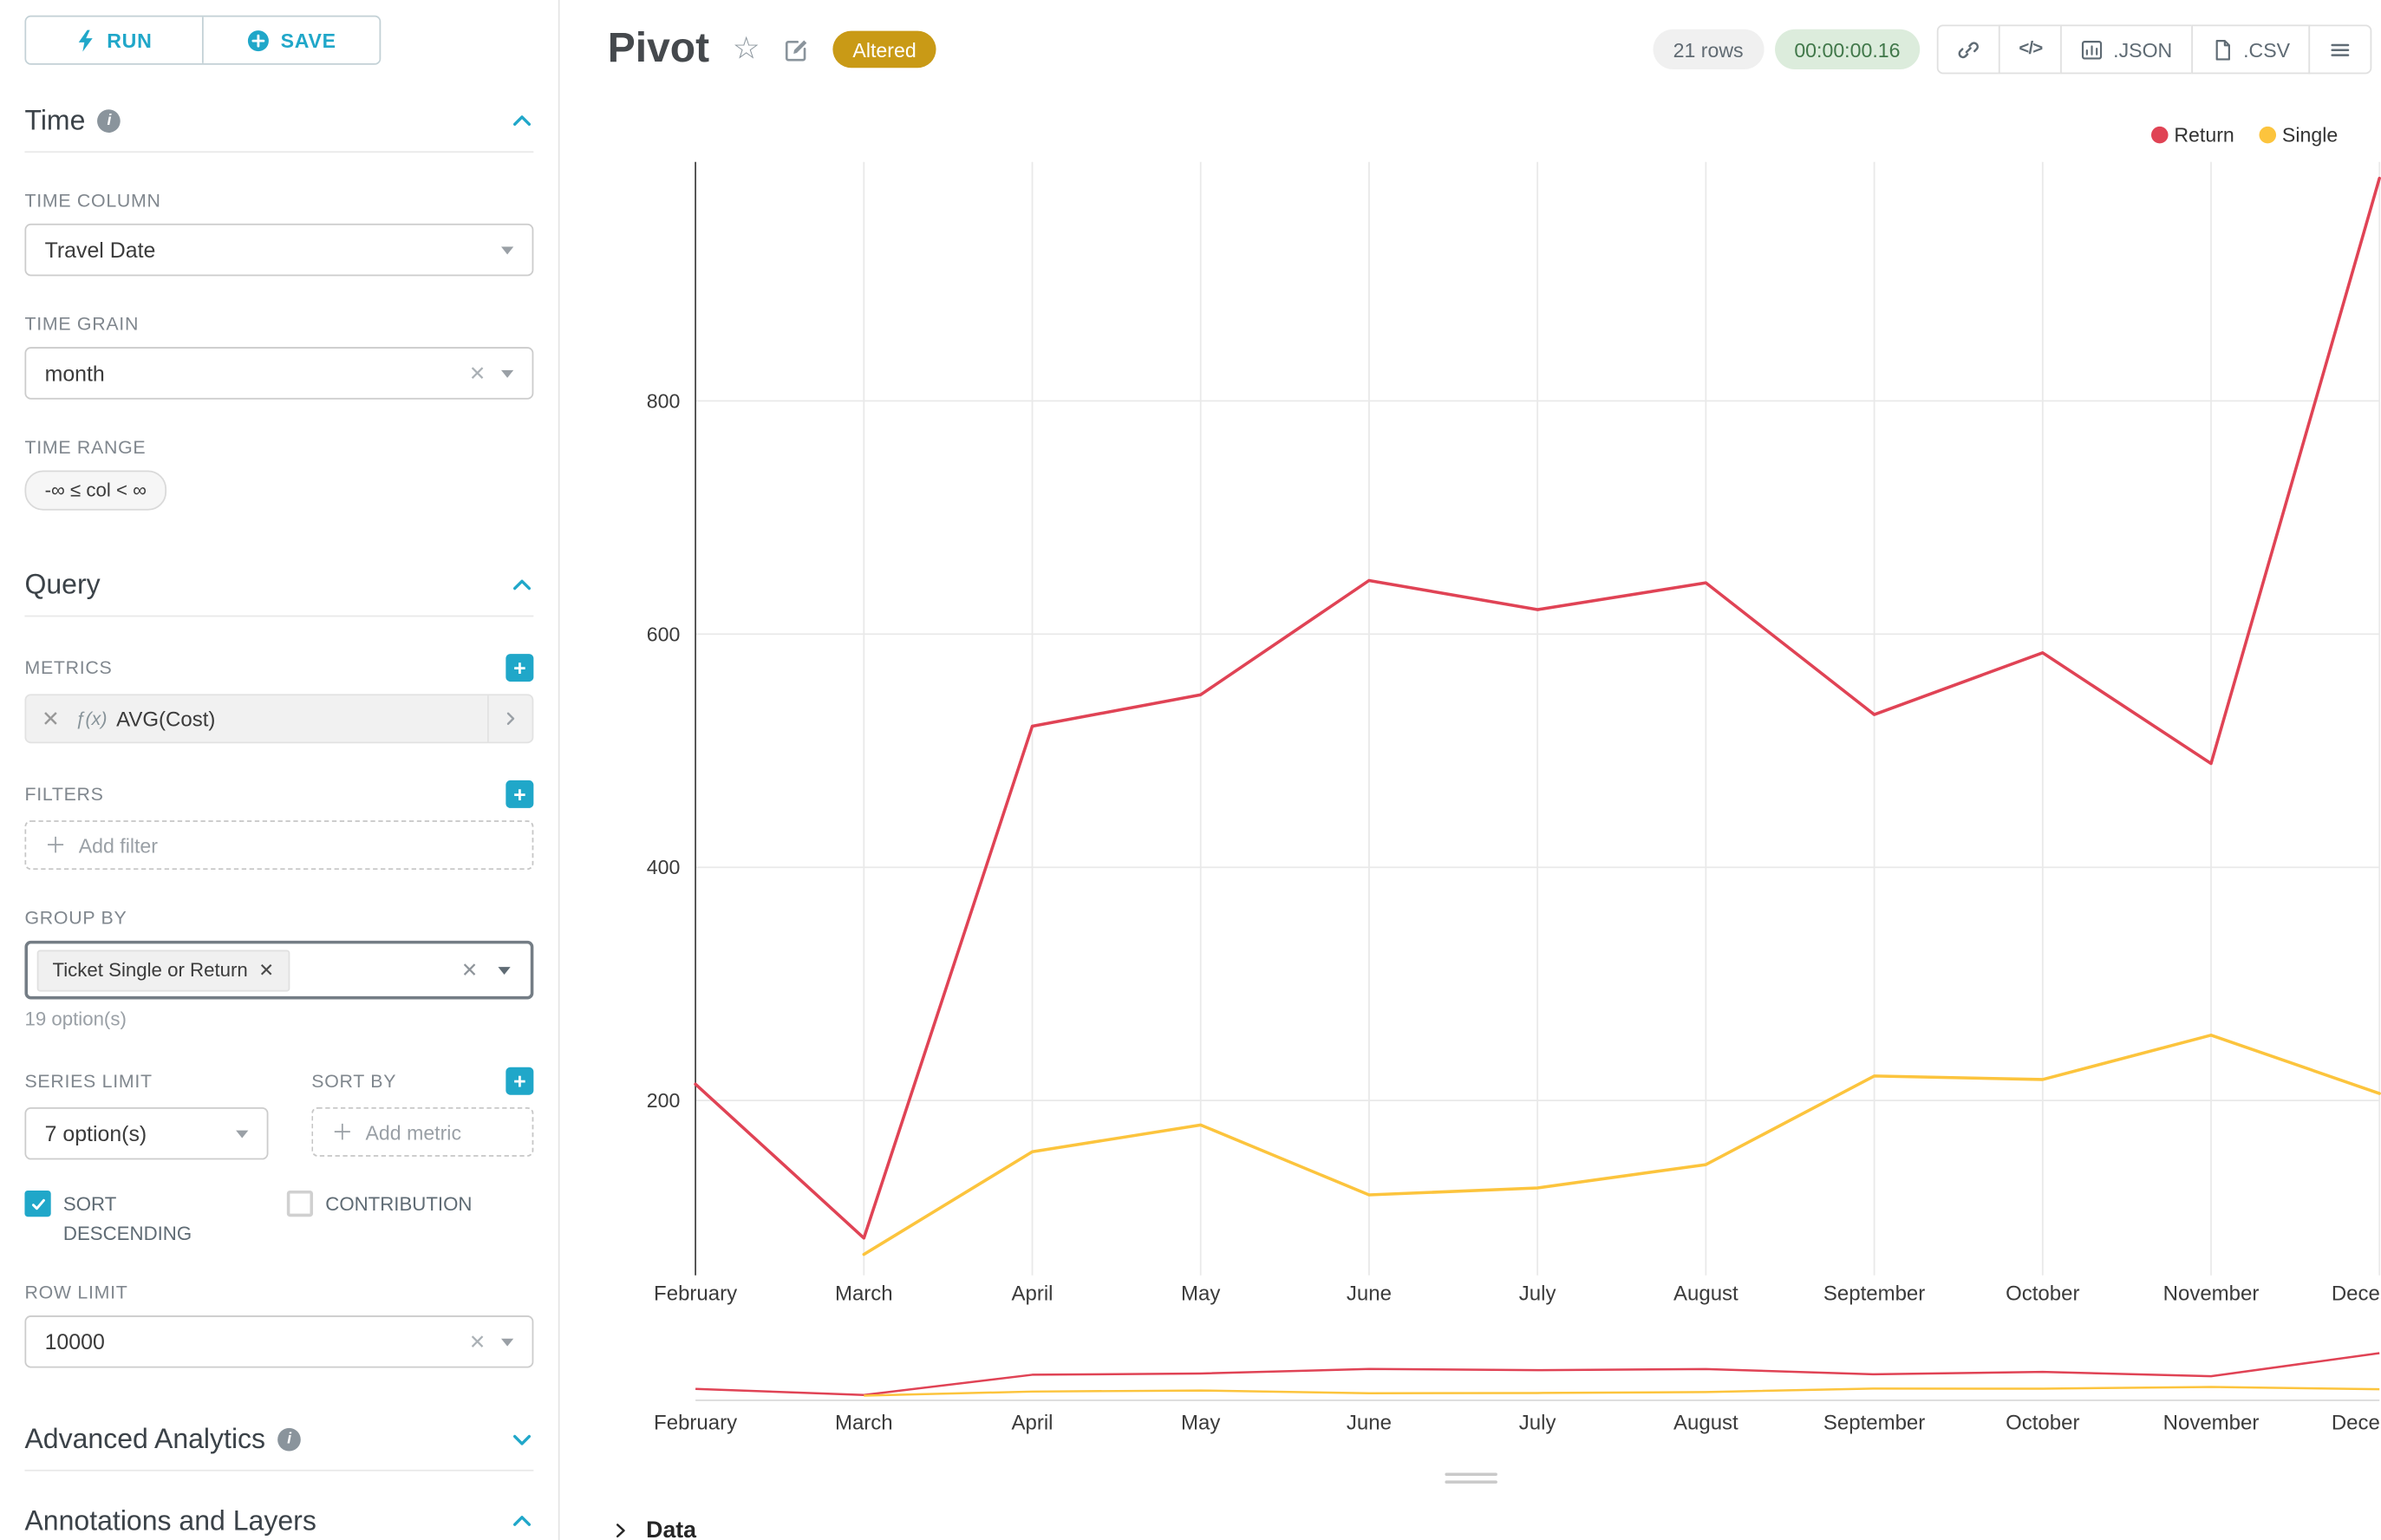 This screenshot has height=1540, width=2381. I want to click on mini-x-axis-label: September, so click(1874, 1423).